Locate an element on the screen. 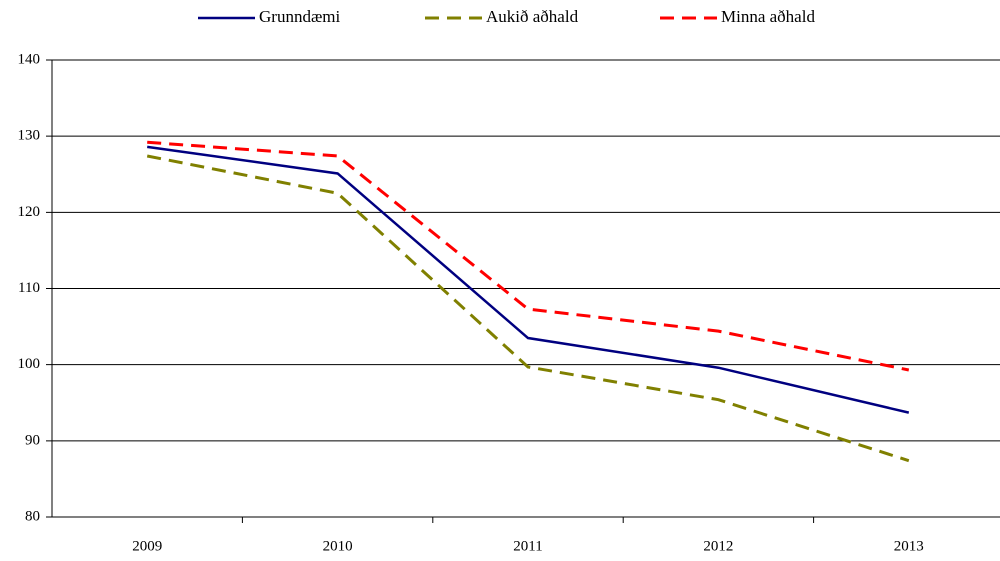 This screenshot has height=561, width=1000. legend-label: Grunndæmi is located at coordinates (300, 16).